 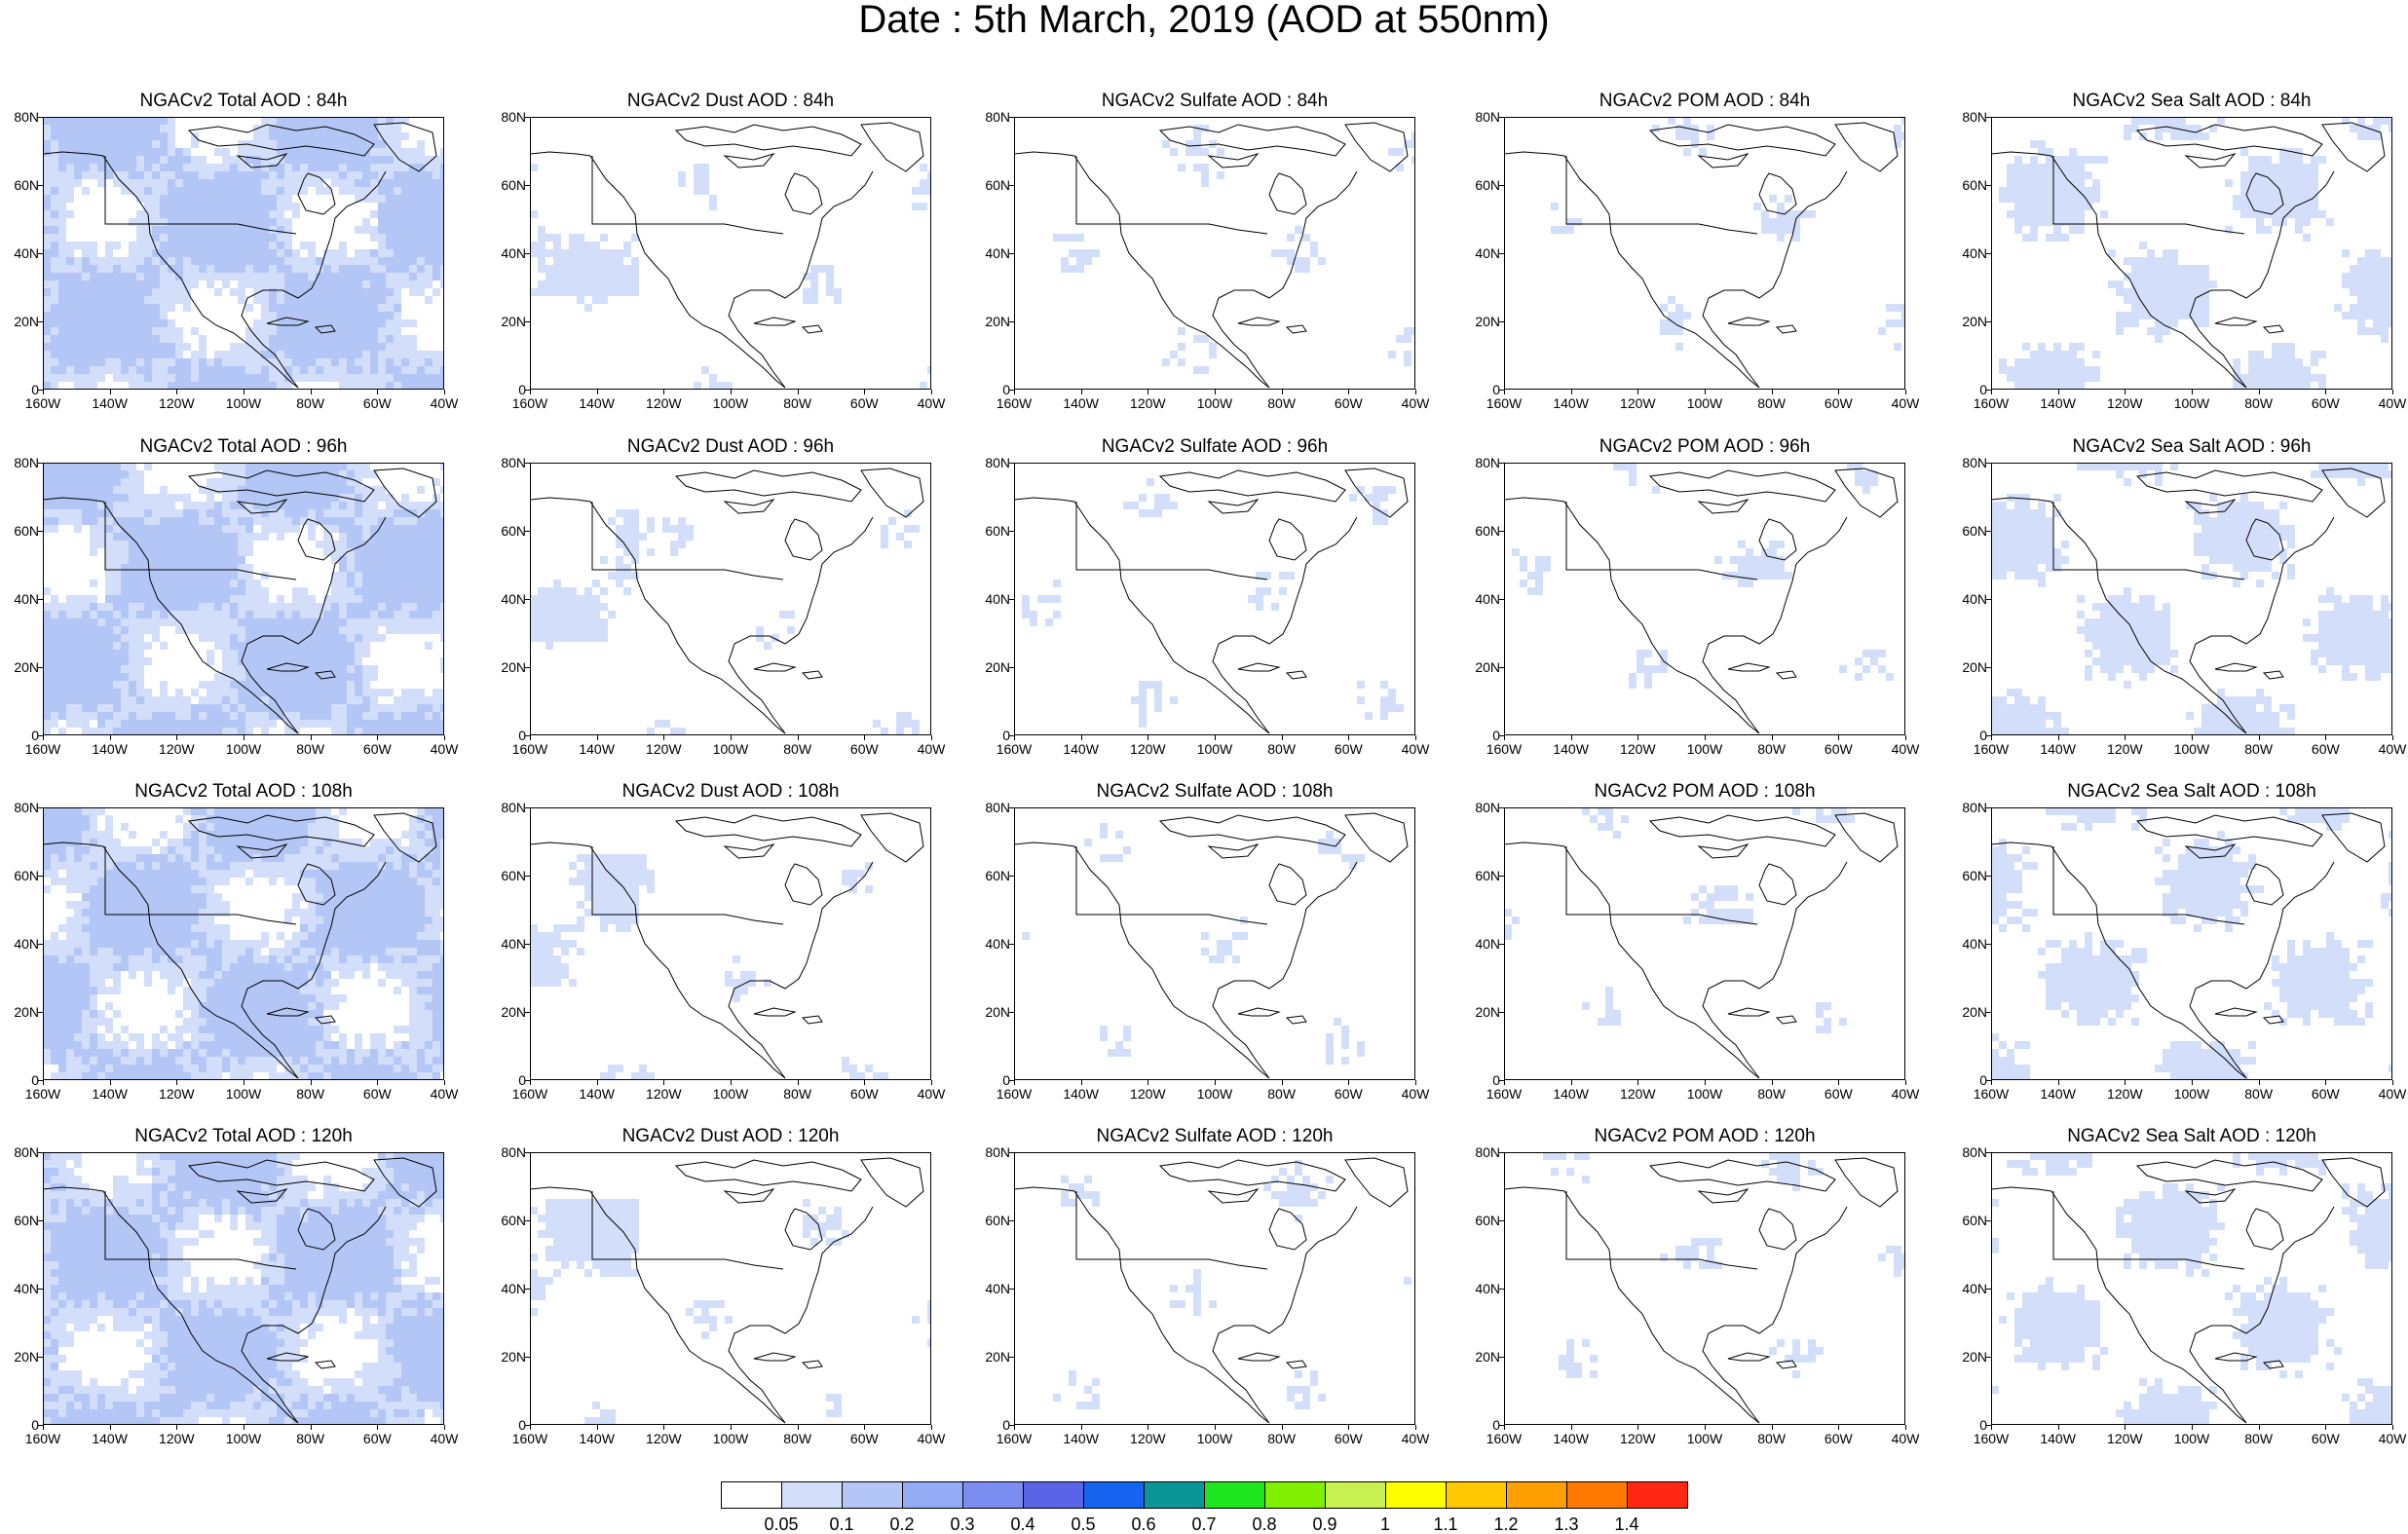 What do you see at coordinates (240, 601) in the screenshot?
I see `coastline` at bounding box center [240, 601].